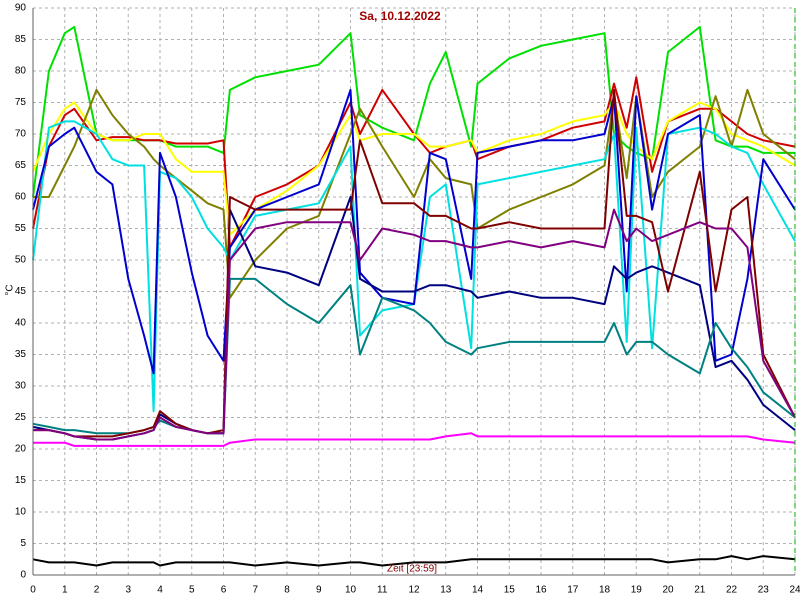  I want to click on x-tick-label: 8, so click(287, 590).